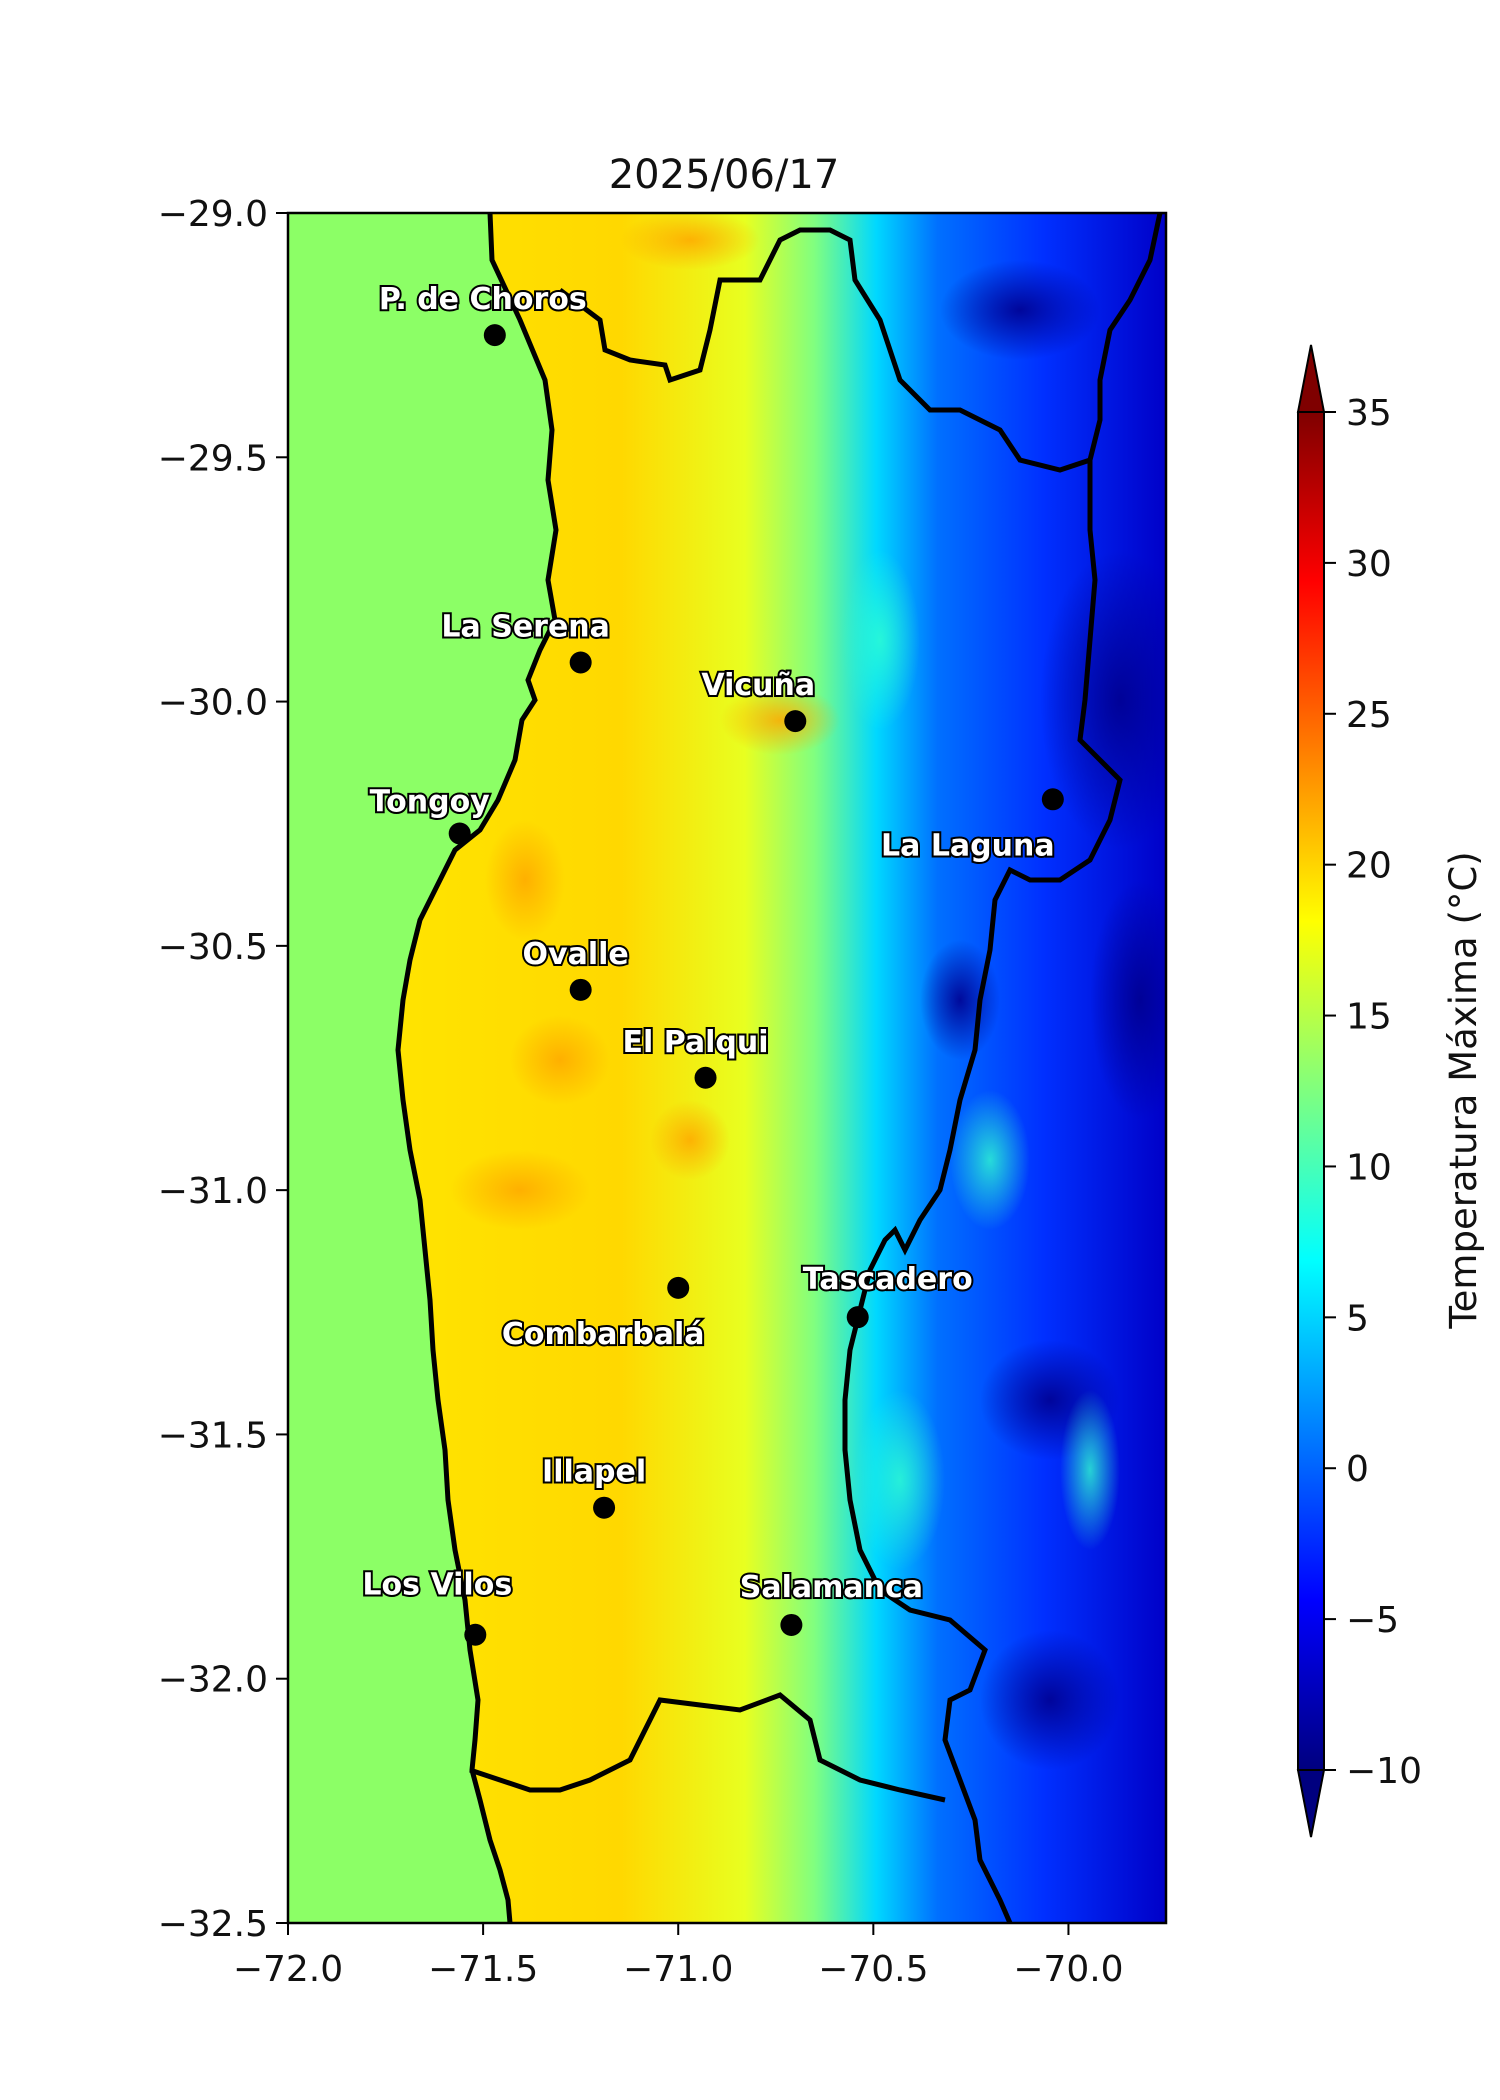  I want to click on x-tick-label: −71.5, so click(483, 1969).